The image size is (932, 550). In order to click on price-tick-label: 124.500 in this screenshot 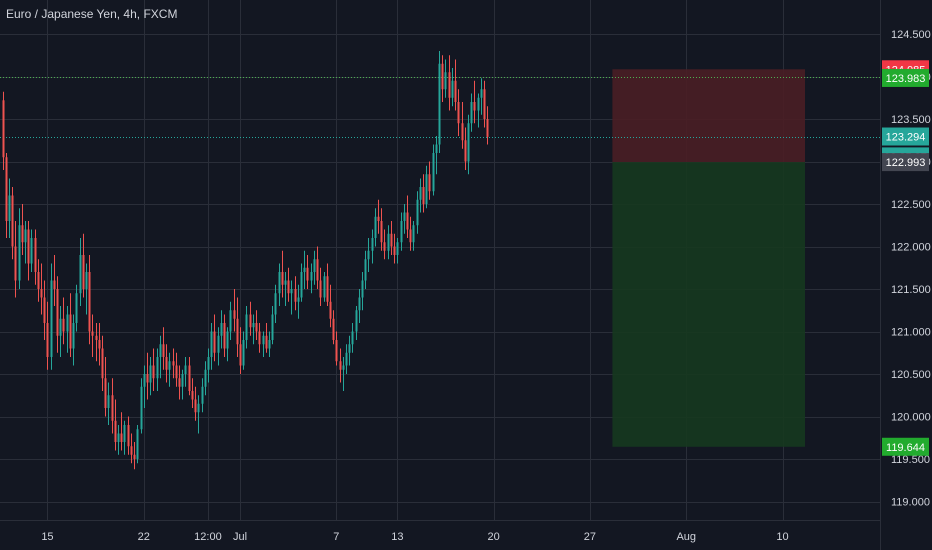, I will do `click(911, 35)`.